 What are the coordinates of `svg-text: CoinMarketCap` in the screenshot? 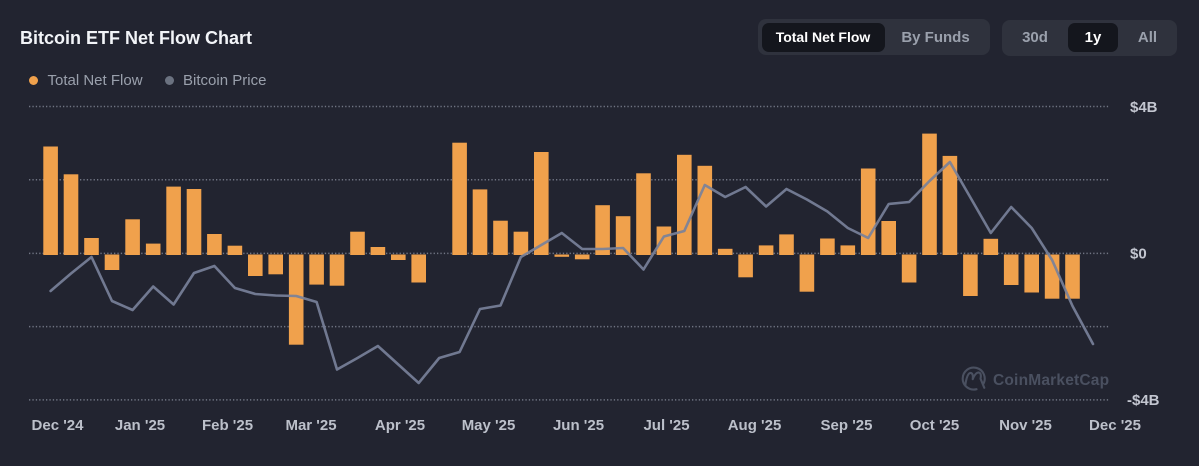 It's located at (1051, 380).